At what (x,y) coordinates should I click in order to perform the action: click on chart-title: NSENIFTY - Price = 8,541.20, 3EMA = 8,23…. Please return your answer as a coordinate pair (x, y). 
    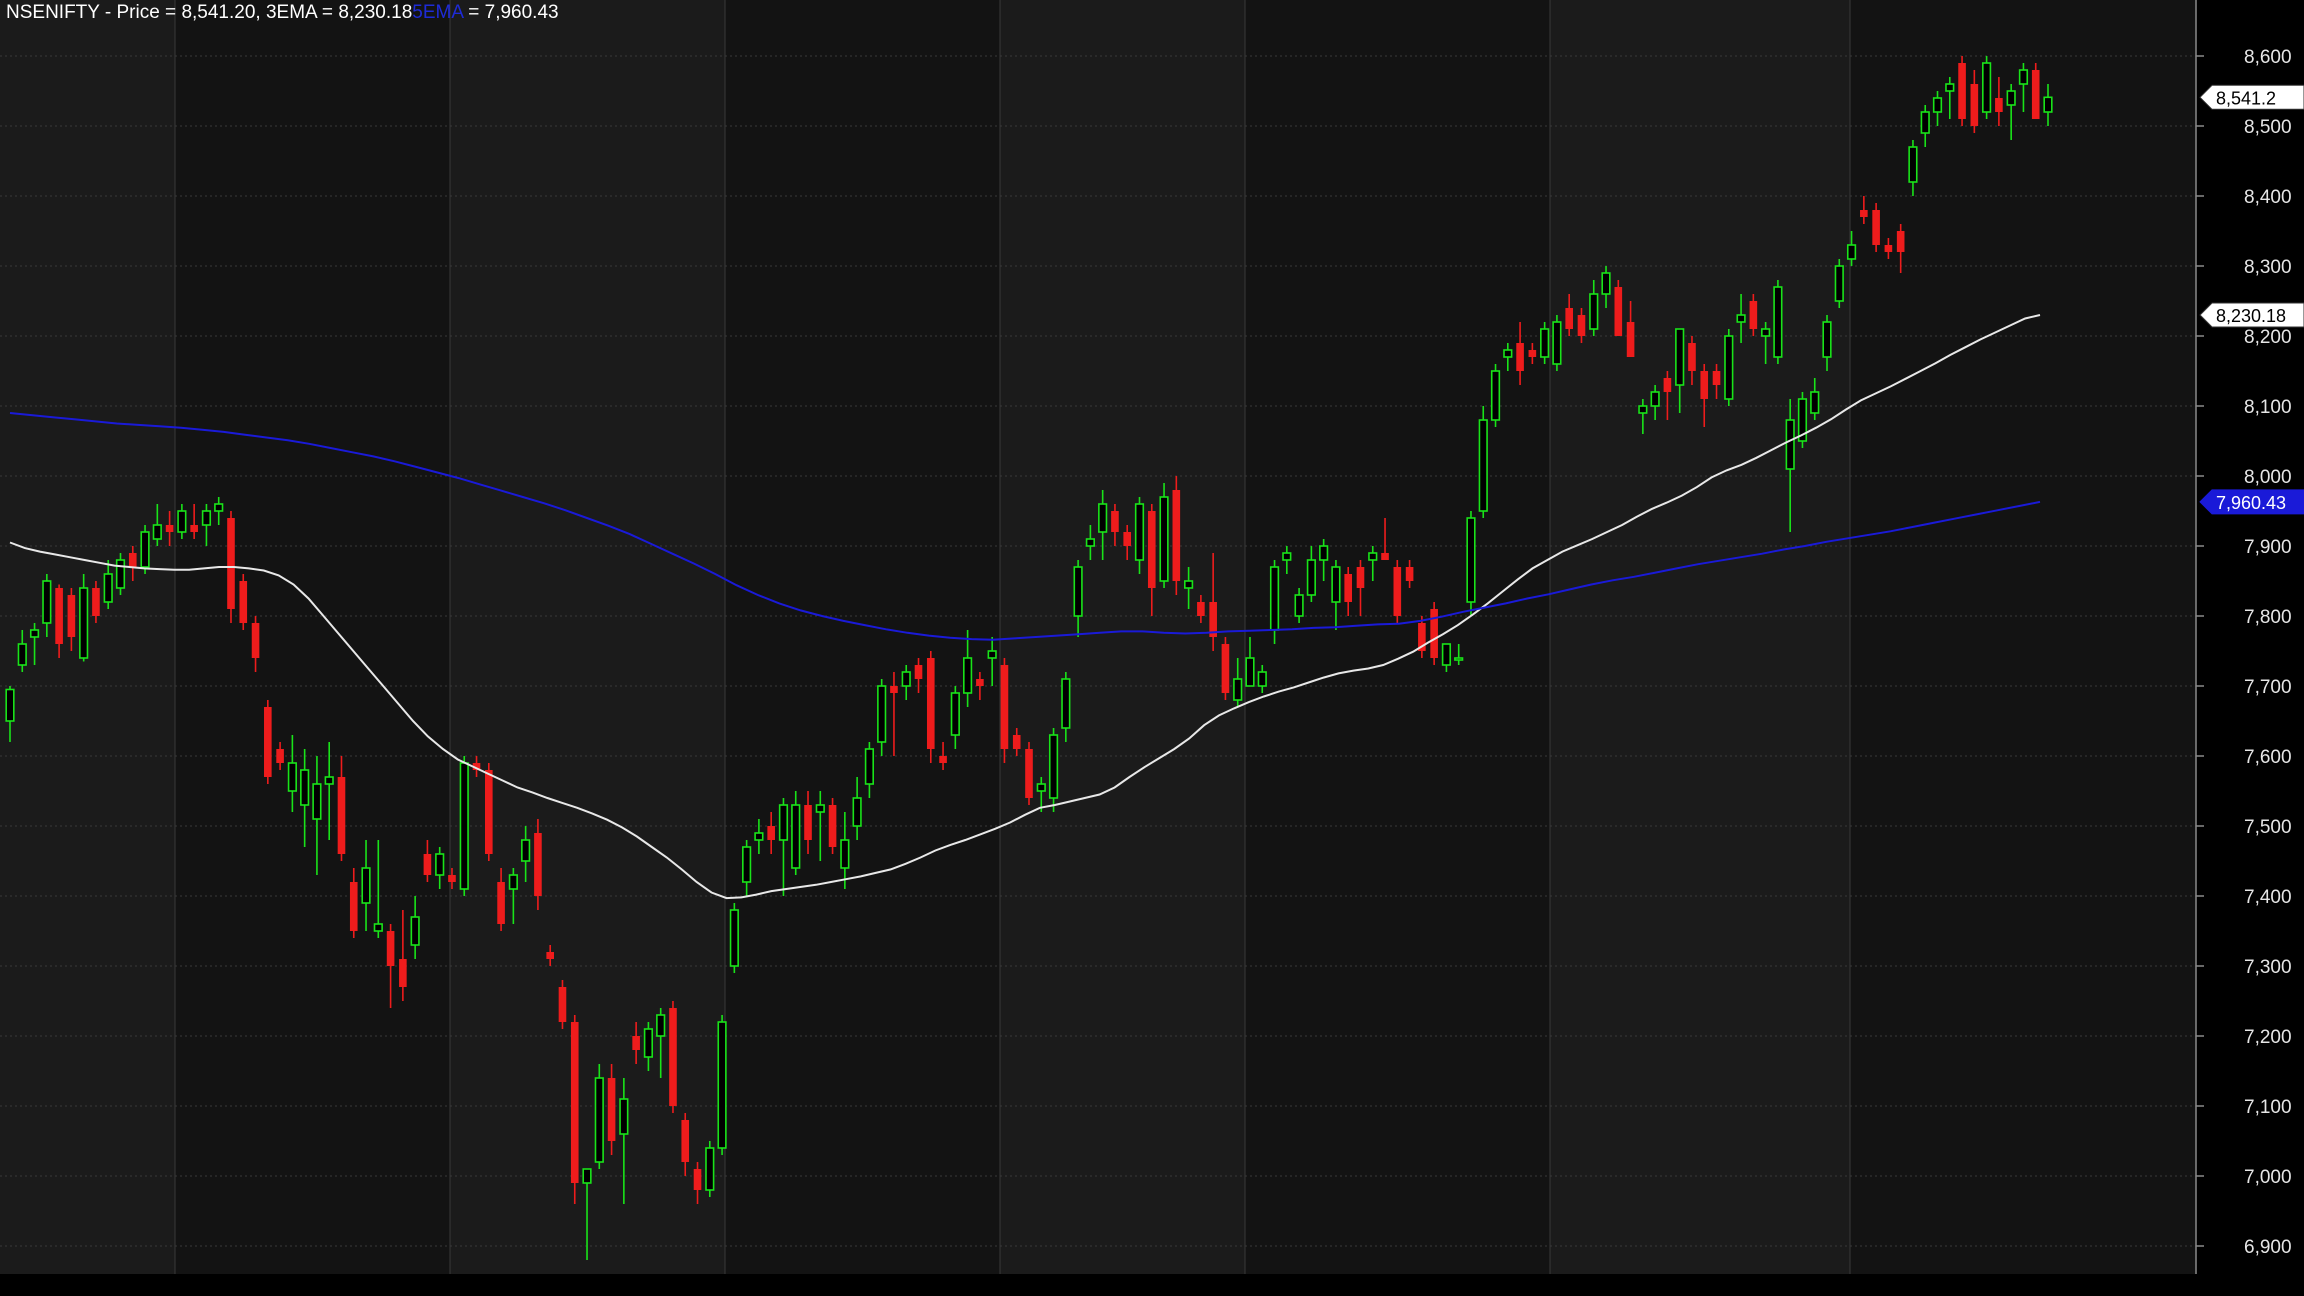
    Looking at the image, I should click on (282, 13).